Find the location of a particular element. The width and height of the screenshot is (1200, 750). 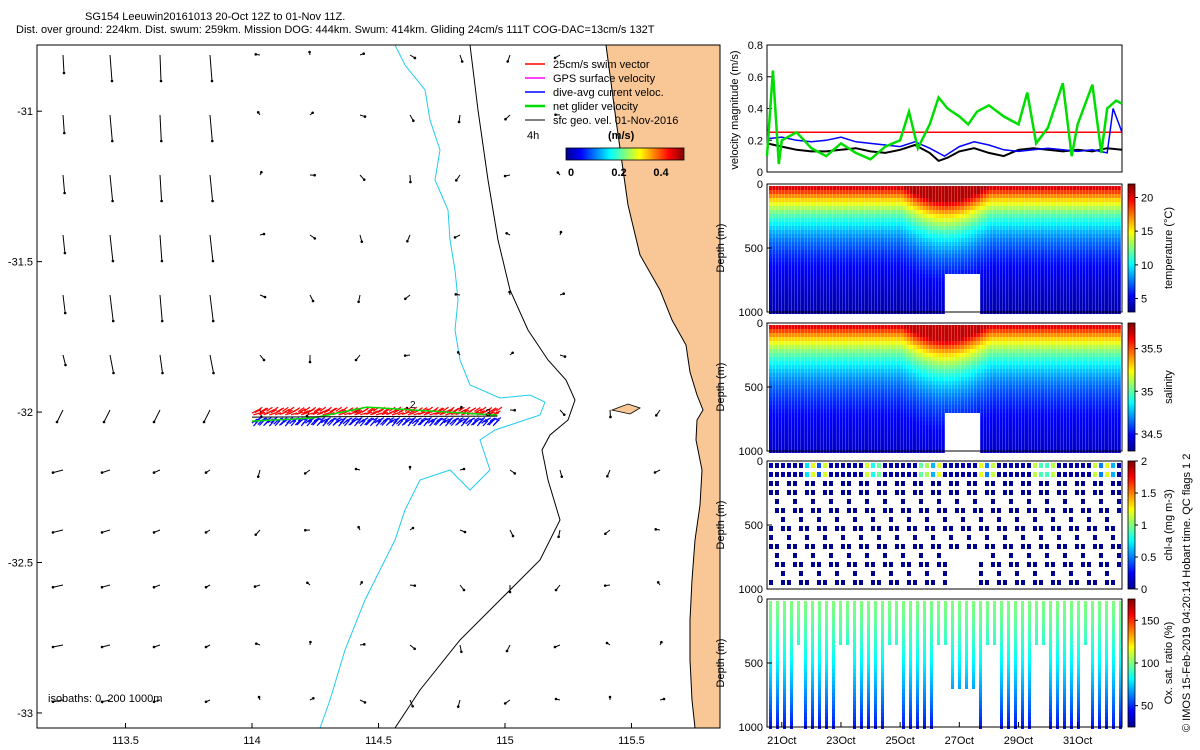

sfc-vector-head is located at coordinates (309, 52).